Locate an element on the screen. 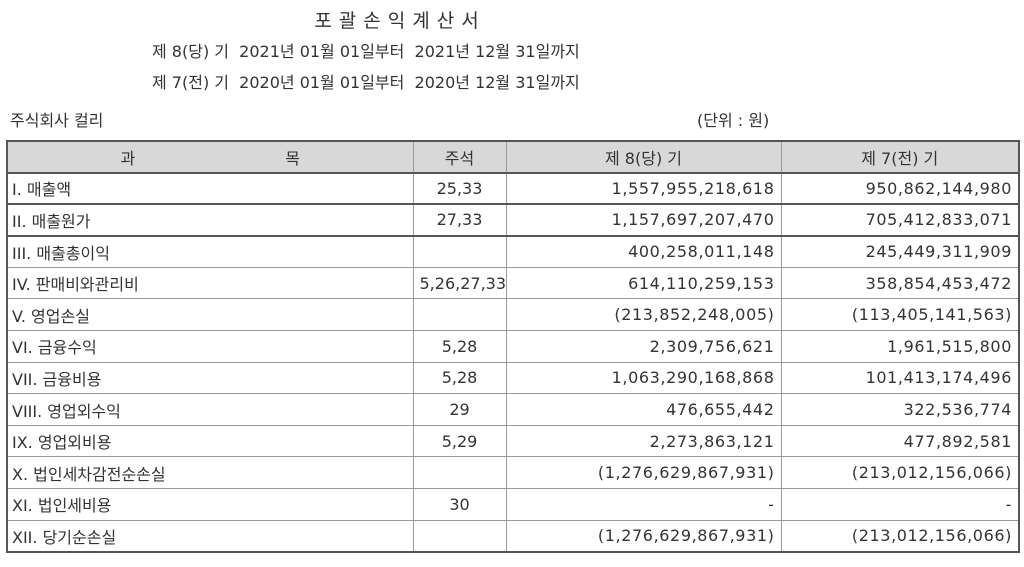  account-name: X. 법인세차감전순손실 is located at coordinates (210, 473).